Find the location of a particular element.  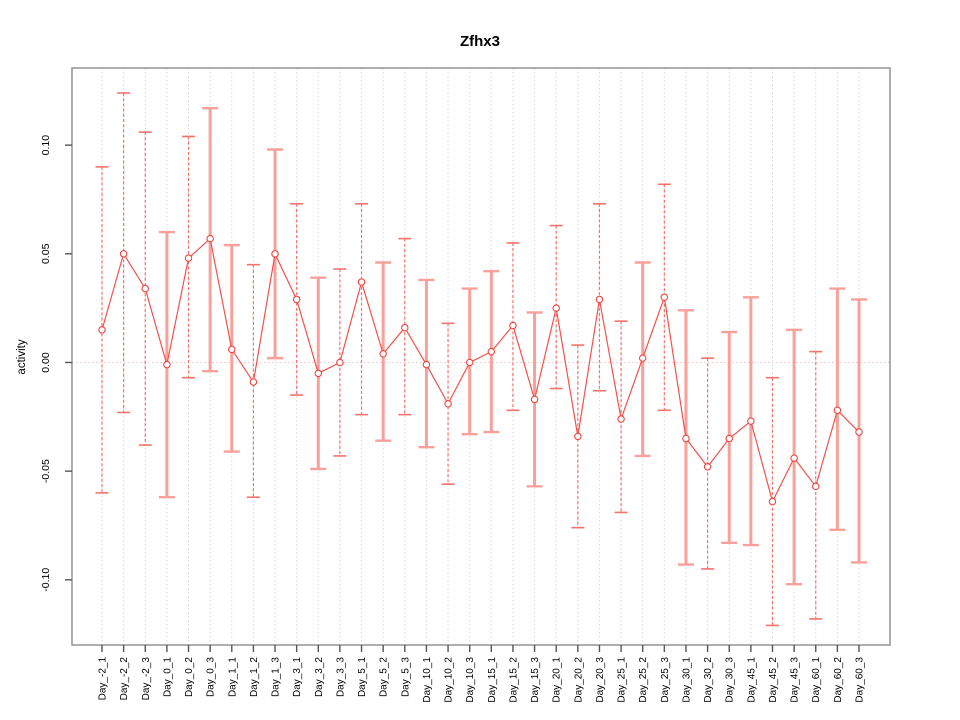

x-tick-label: Day_0_1 is located at coordinates (167, 677).